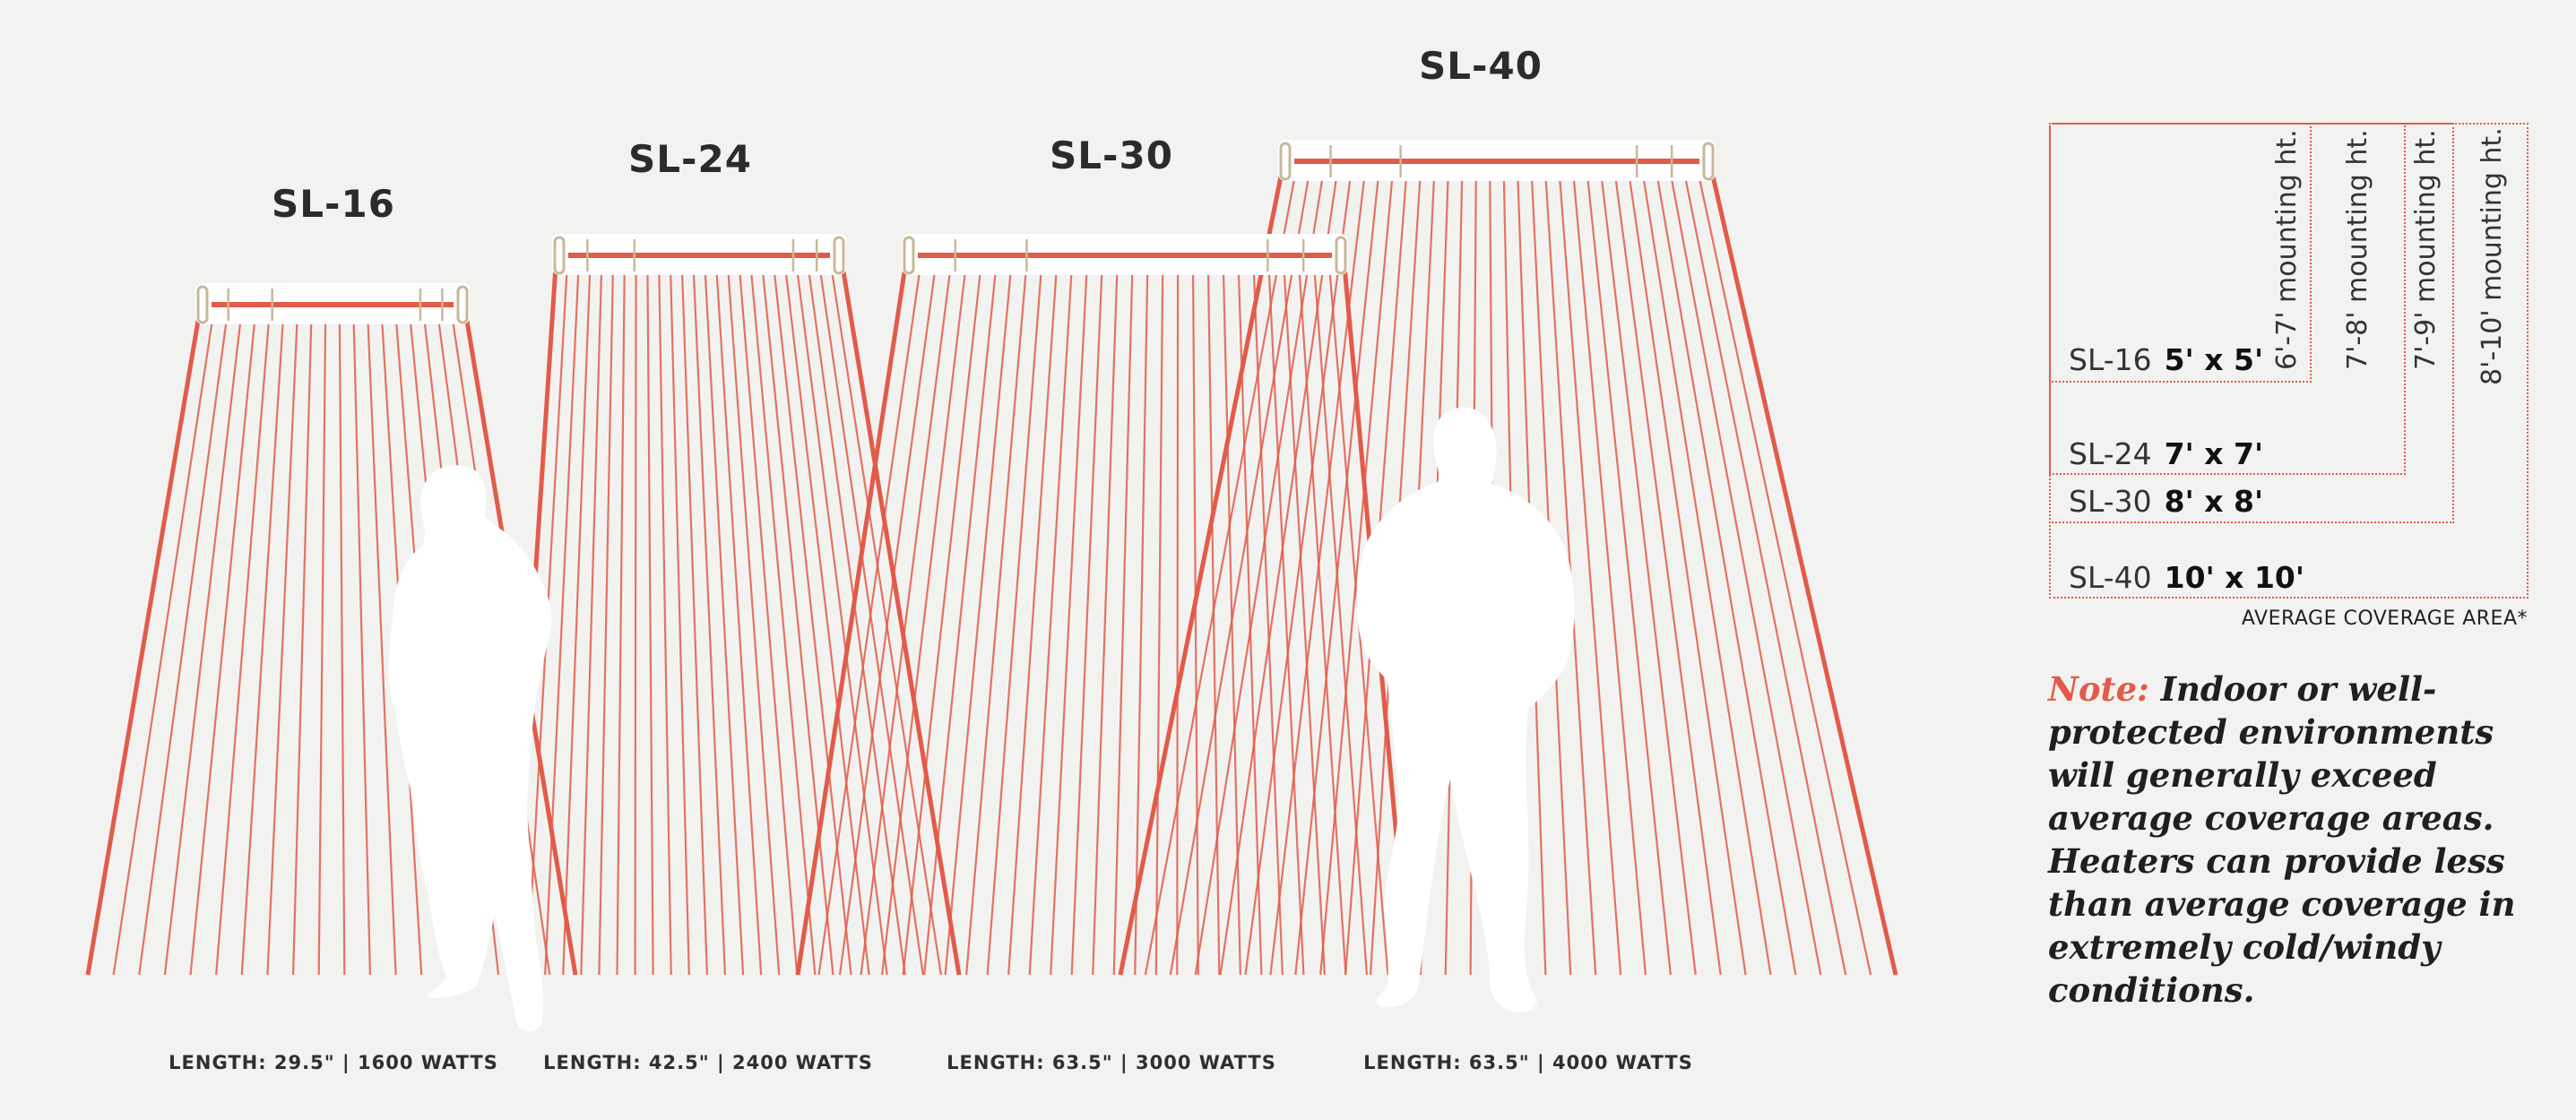 The image size is (2576, 1120). Describe the element at coordinates (470, 749) in the screenshot. I see `person-silhouette-left` at that location.